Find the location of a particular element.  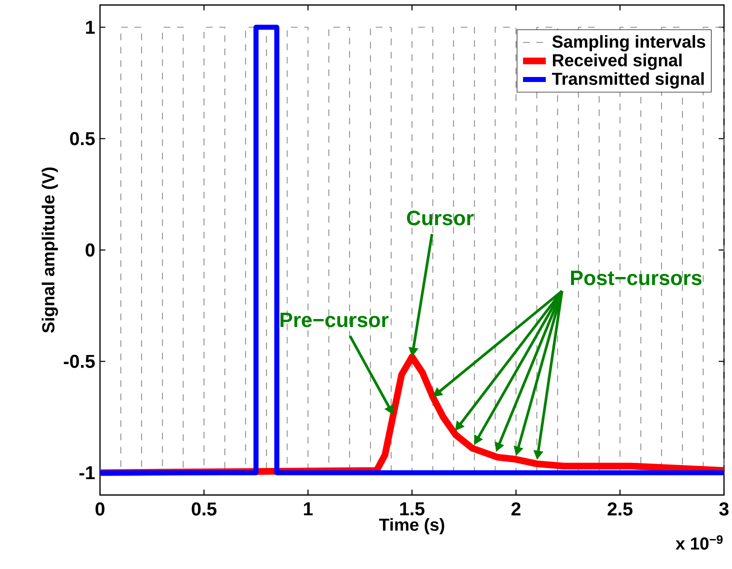

legend-label: Received signal is located at coordinates (617, 62).